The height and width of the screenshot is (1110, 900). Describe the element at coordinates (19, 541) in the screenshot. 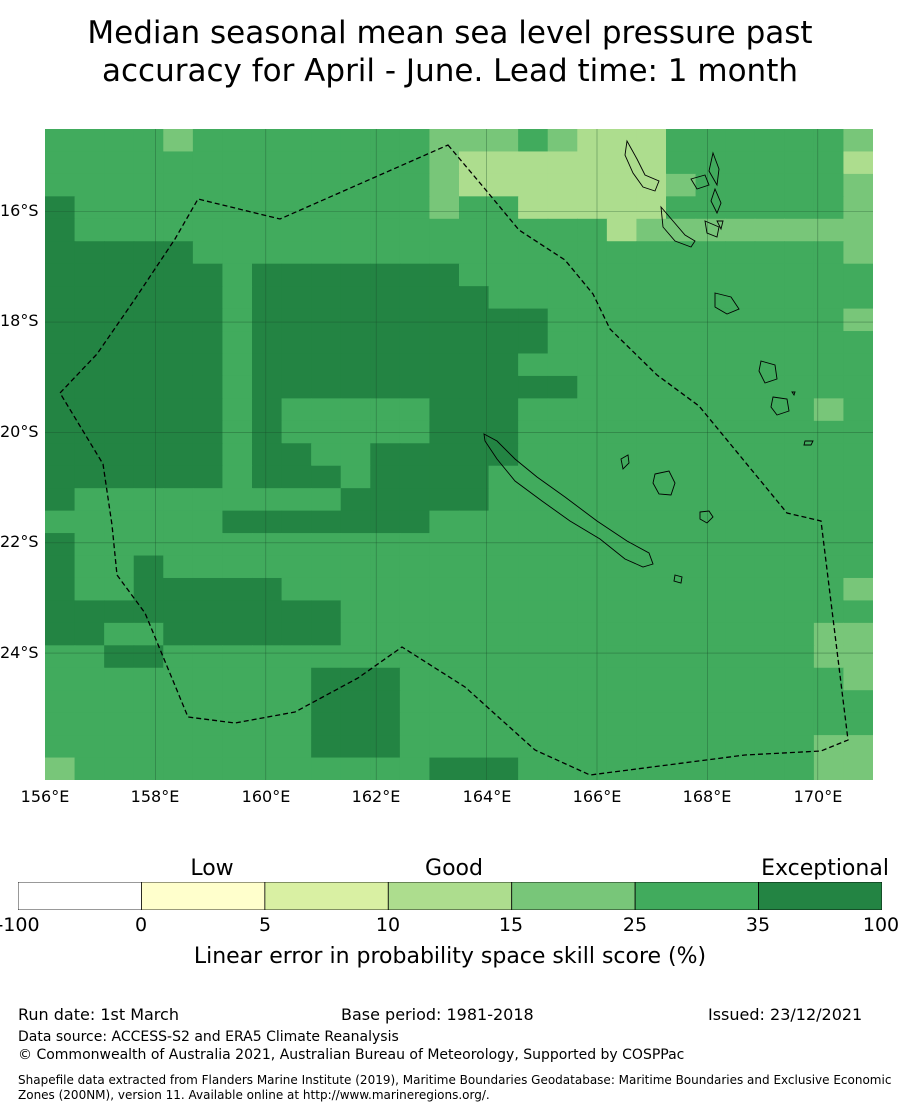

I see `lat-label-22s: 22°S` at that location.